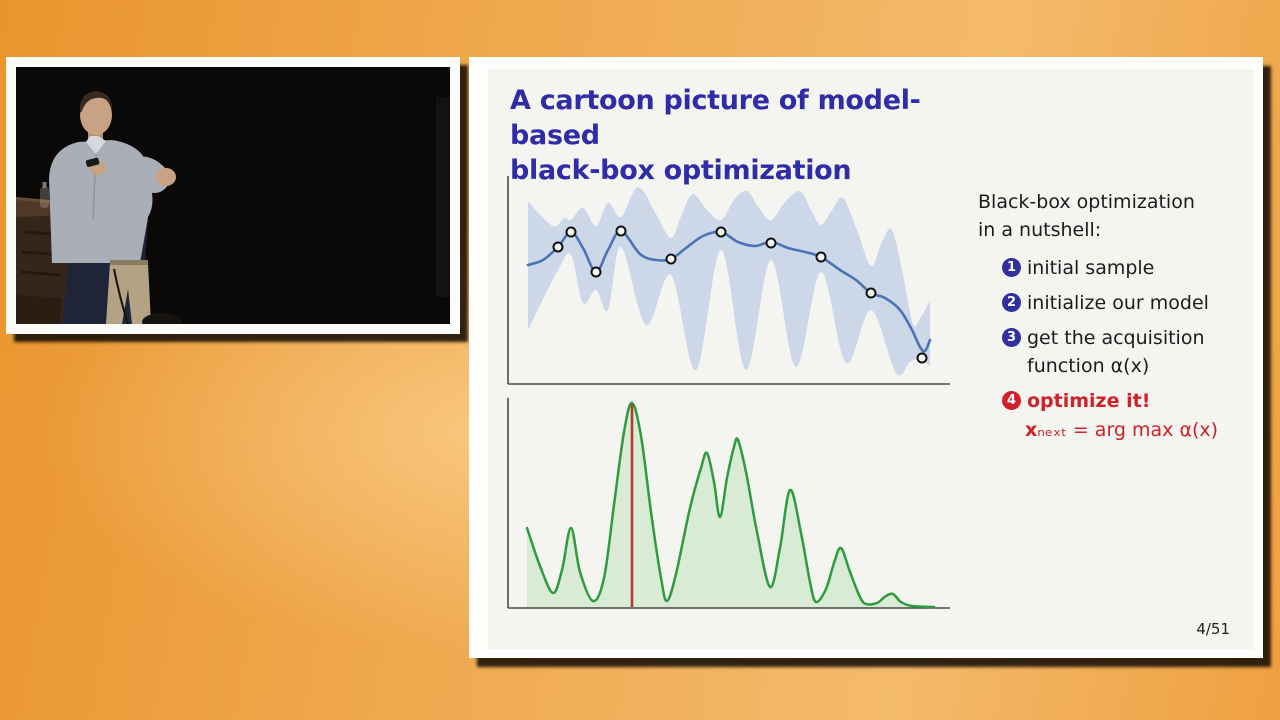 The image size is (1280, 720). I want to click on step-2: 2 initialize our model, so click(1125, 303).